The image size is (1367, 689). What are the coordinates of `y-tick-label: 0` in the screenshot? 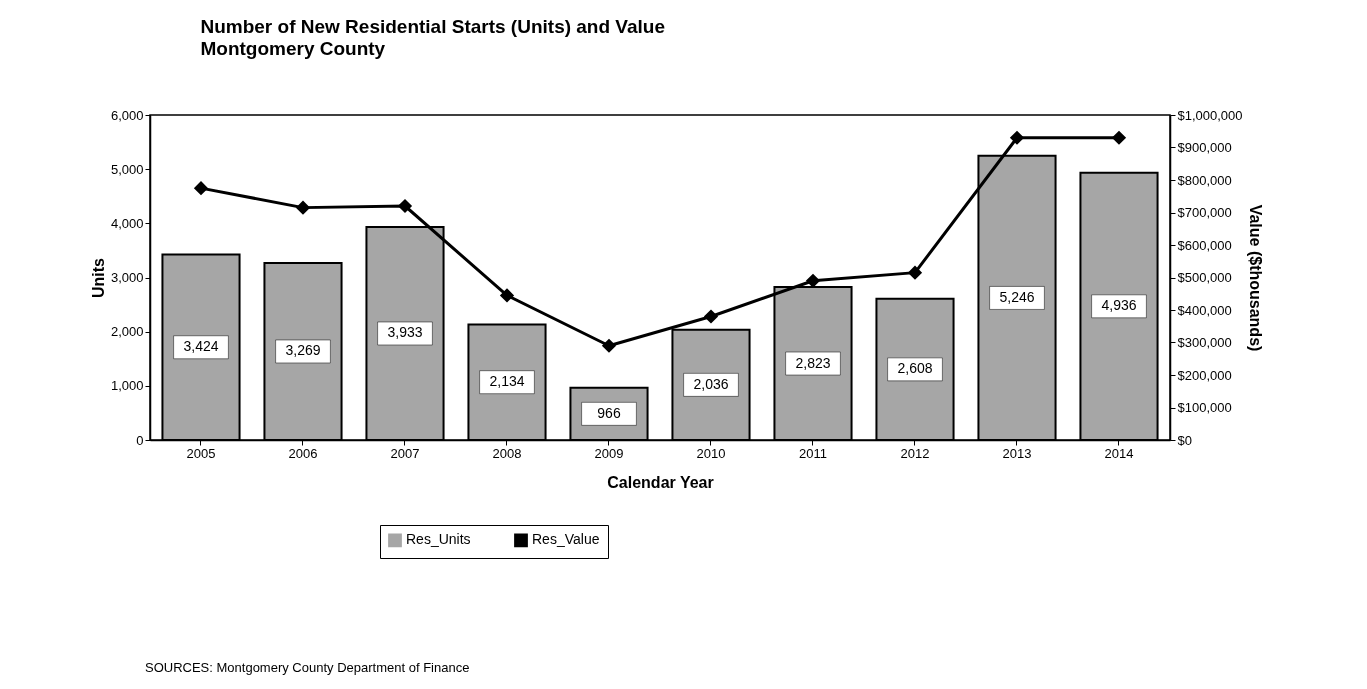 It's located at (140, 440).